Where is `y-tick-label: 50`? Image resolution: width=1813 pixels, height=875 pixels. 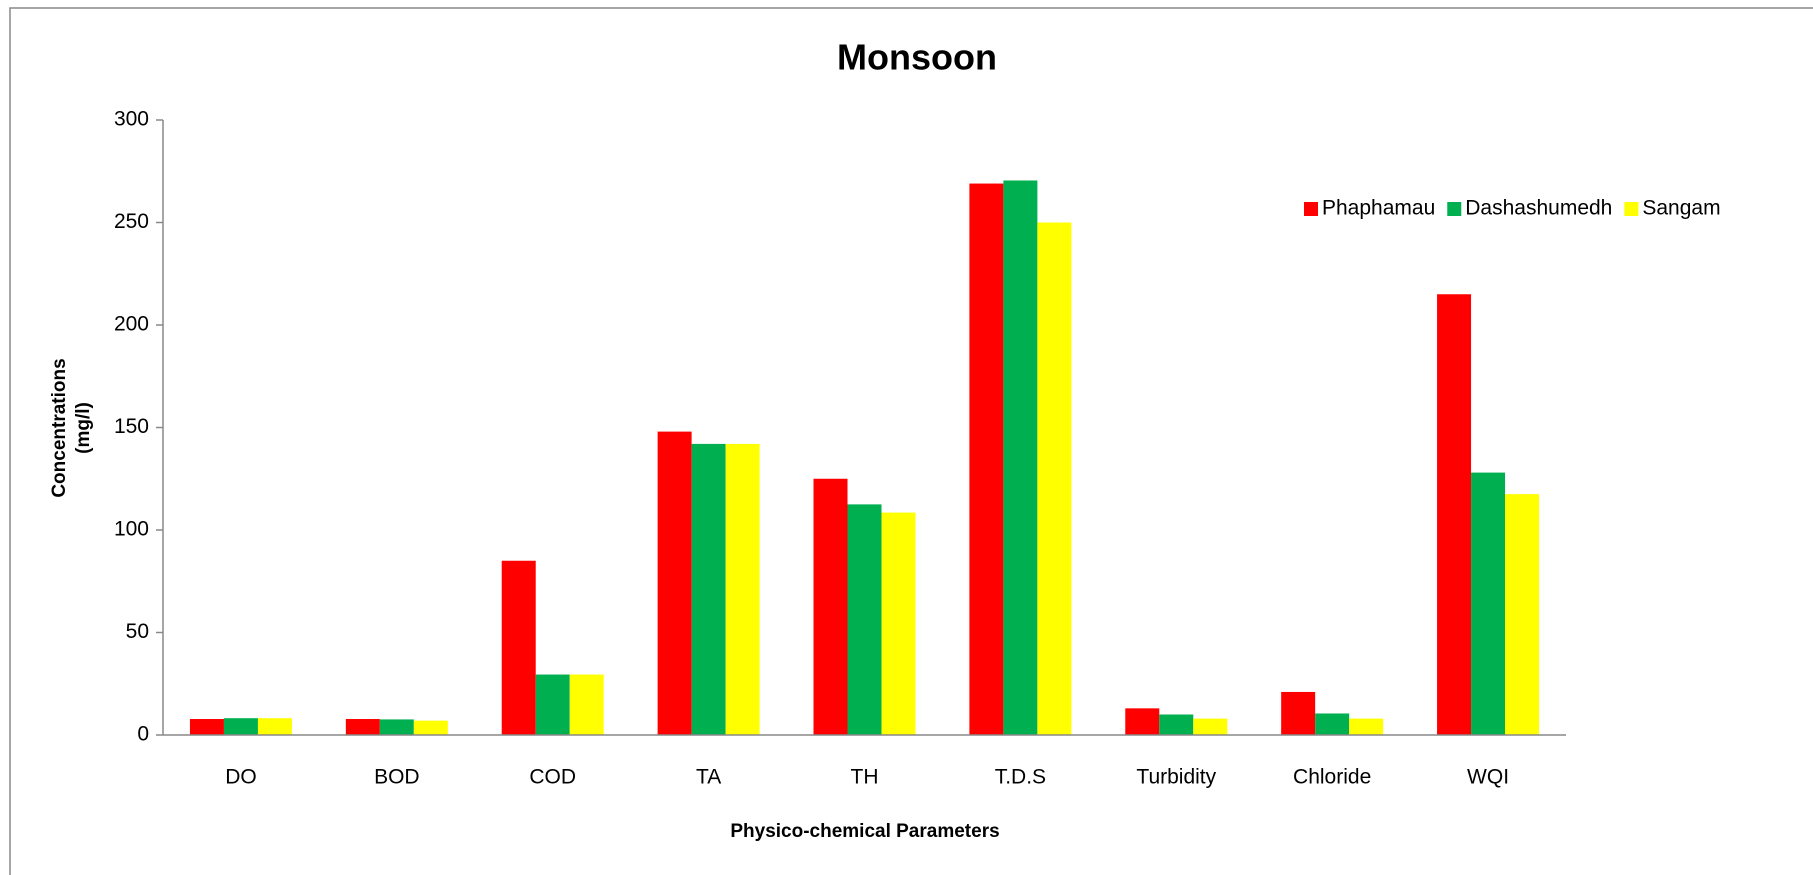 y-tick-label: 50 is located at coordinates (137, 631).